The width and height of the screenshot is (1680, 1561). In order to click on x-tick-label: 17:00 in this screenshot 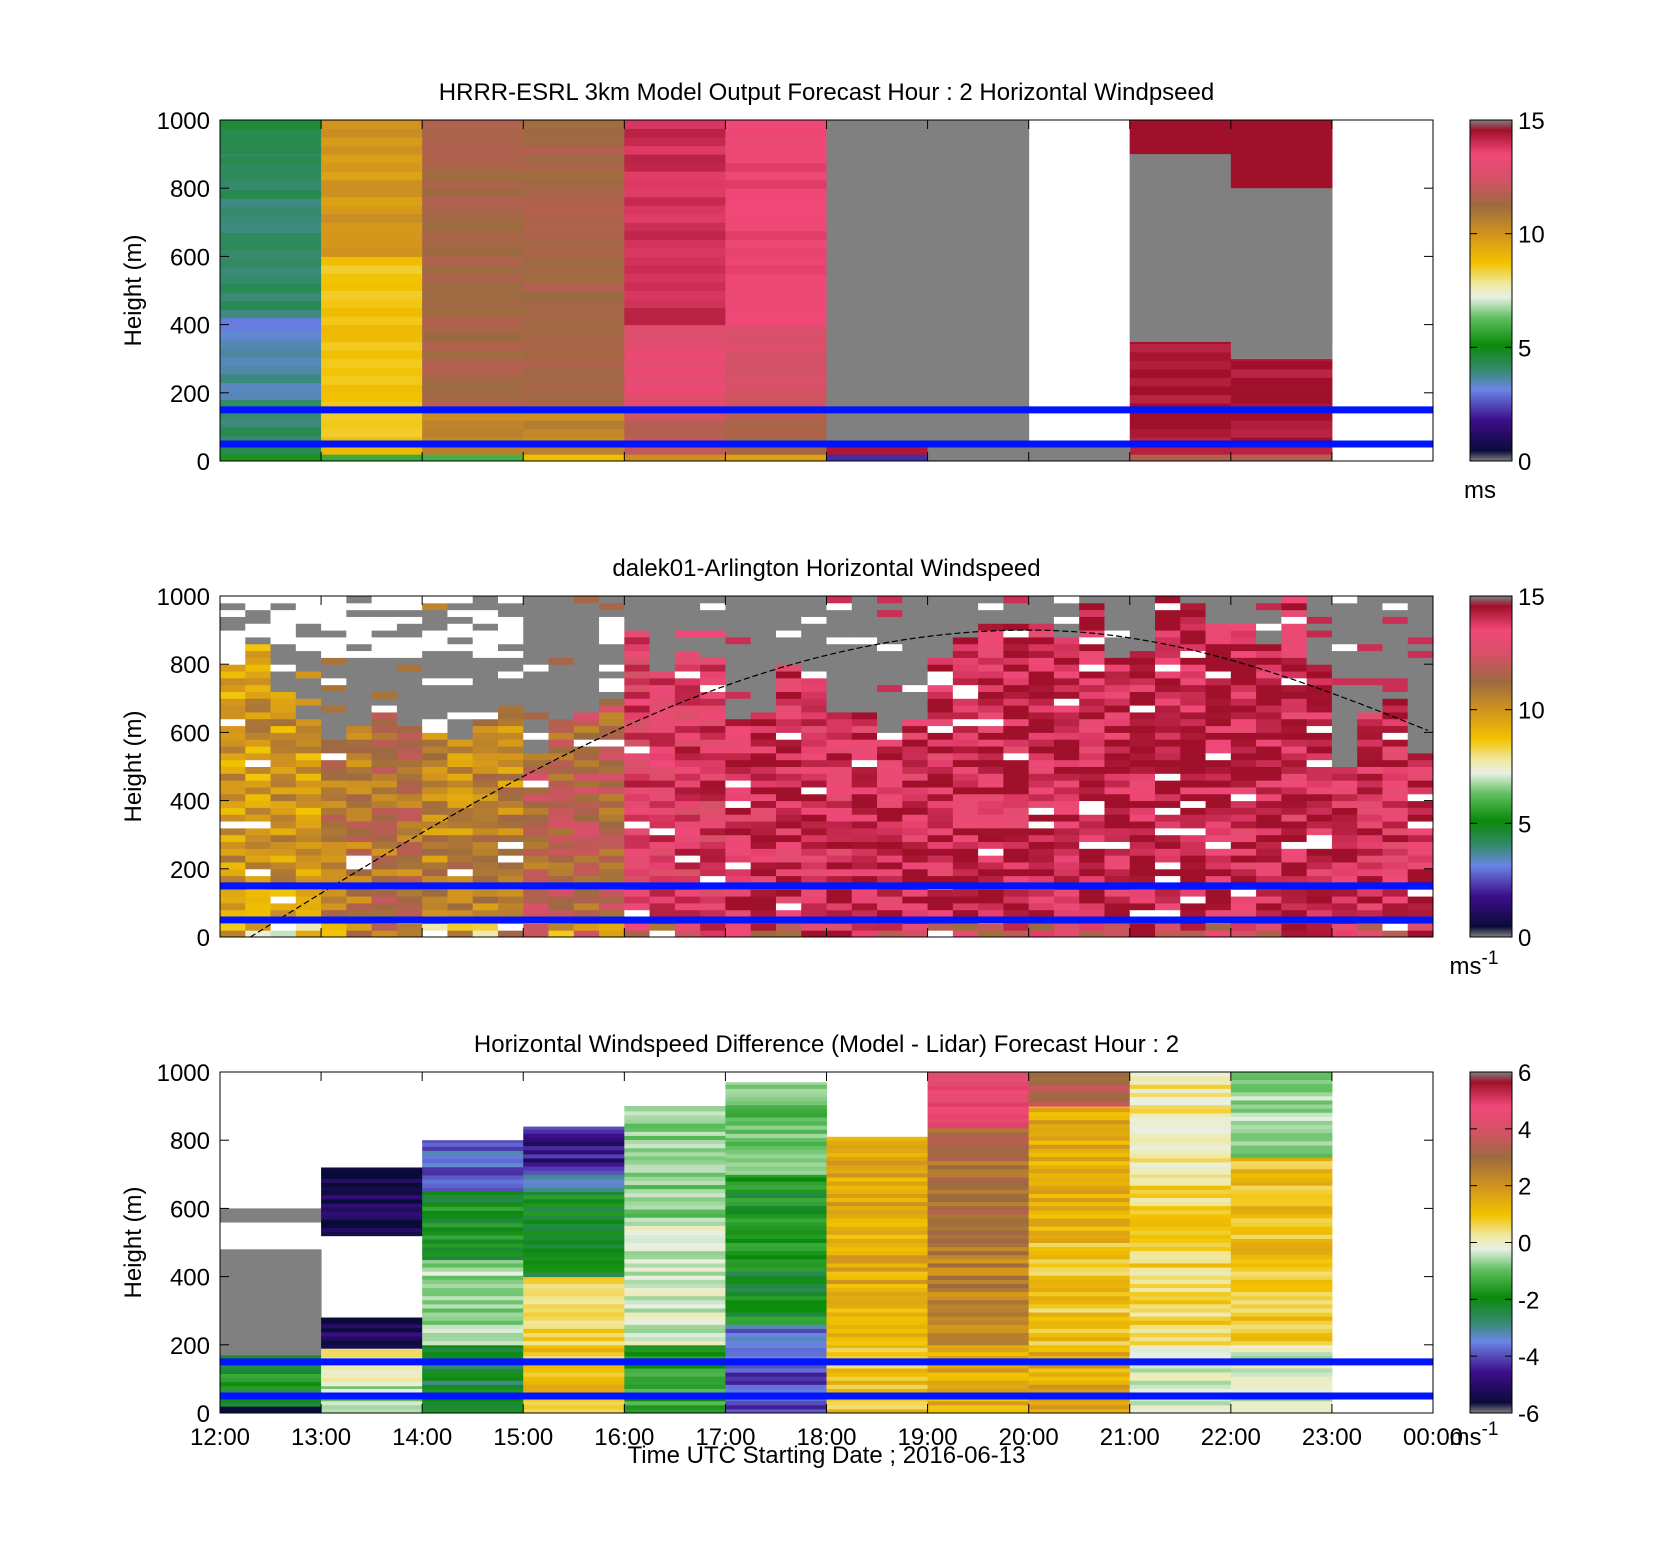, I will do `click(725, 1437)`.